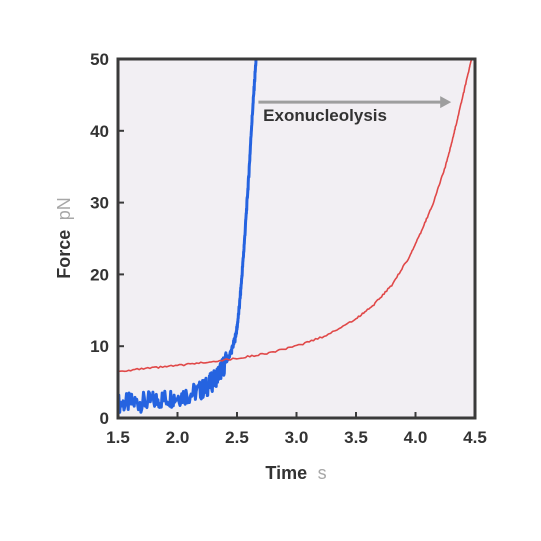 This screenshot has width=541, height=541. Describe the element at coordinates (99, 203) in the screenshot. I see `y-tick-label: 30` at that location.